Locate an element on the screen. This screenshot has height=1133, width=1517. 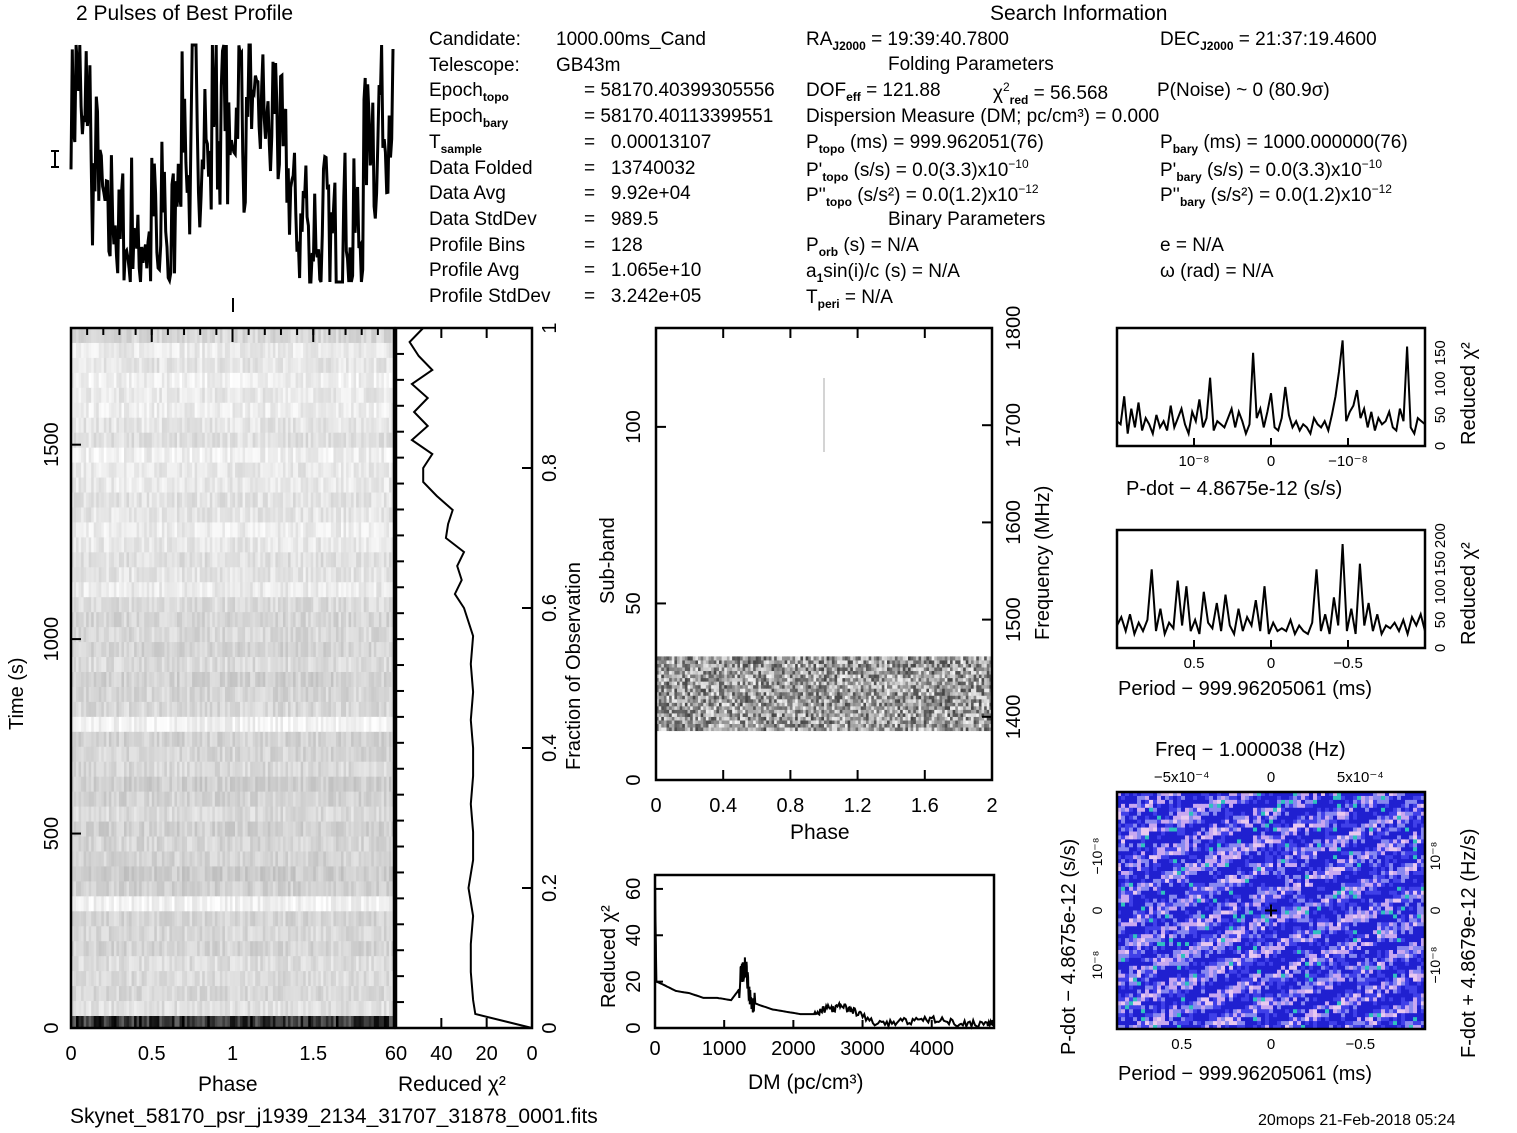
p-topo-value: (ms) = 999.962051(76) is located at coordinates (946, 142).